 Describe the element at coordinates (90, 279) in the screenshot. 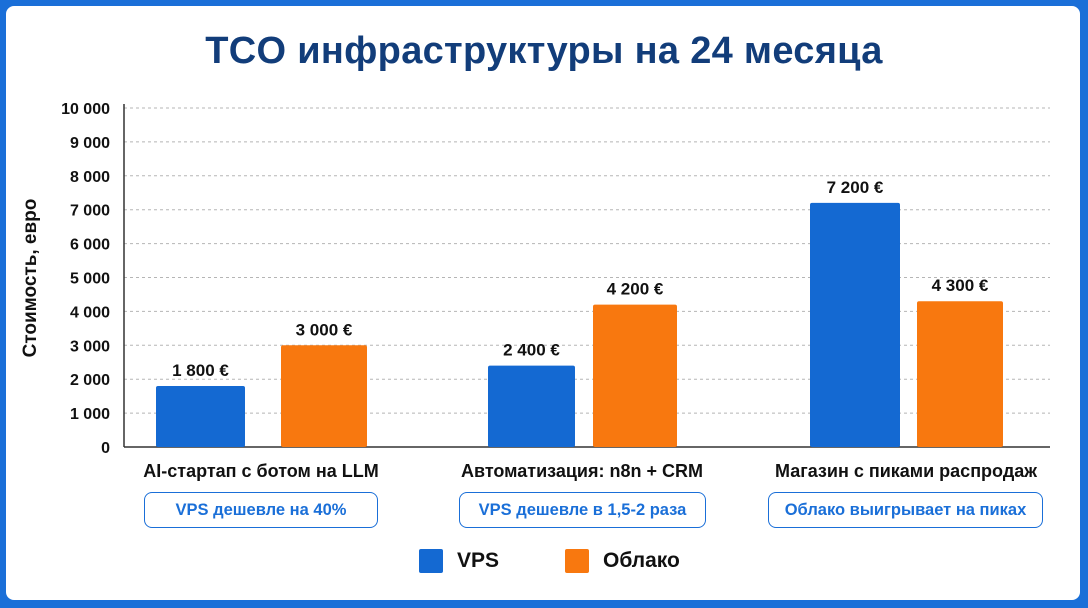

I see `y-tick-label: 5 000` at that location.